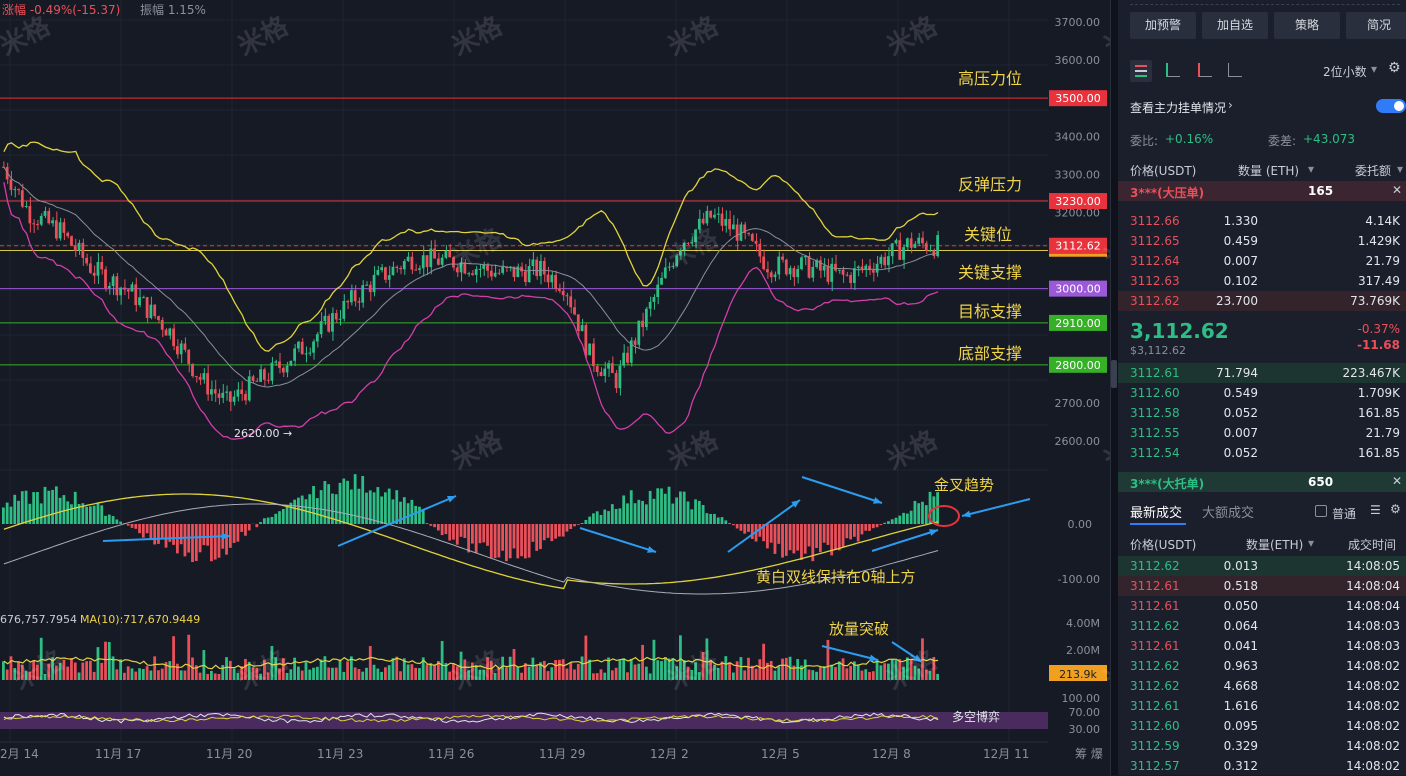 This screenshot has width=1406, height=776. Describe the element at coordinates (976, 716) in the screenshot. I see `bull-bear-label: 多空博弈` at that location.